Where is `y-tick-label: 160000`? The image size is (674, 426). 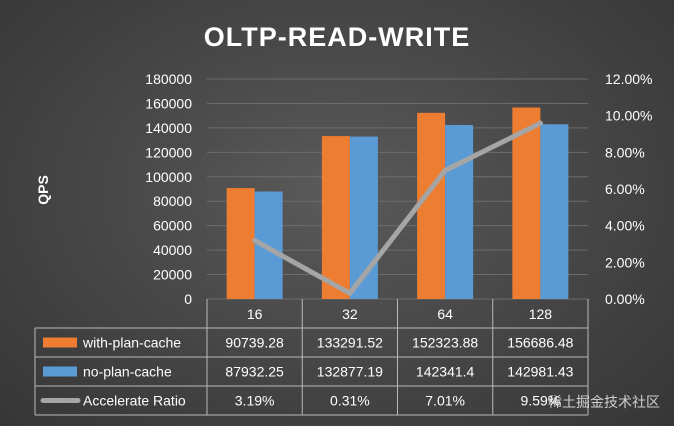
y-tick-label: 160000 is located at coordinates (168, 103).